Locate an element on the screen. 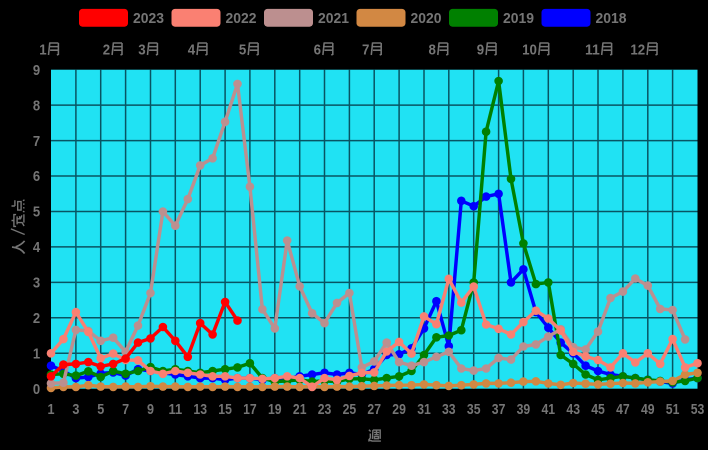 The image size is (708, 450). svg-text: 2020 is located at coordinates (426, 18).